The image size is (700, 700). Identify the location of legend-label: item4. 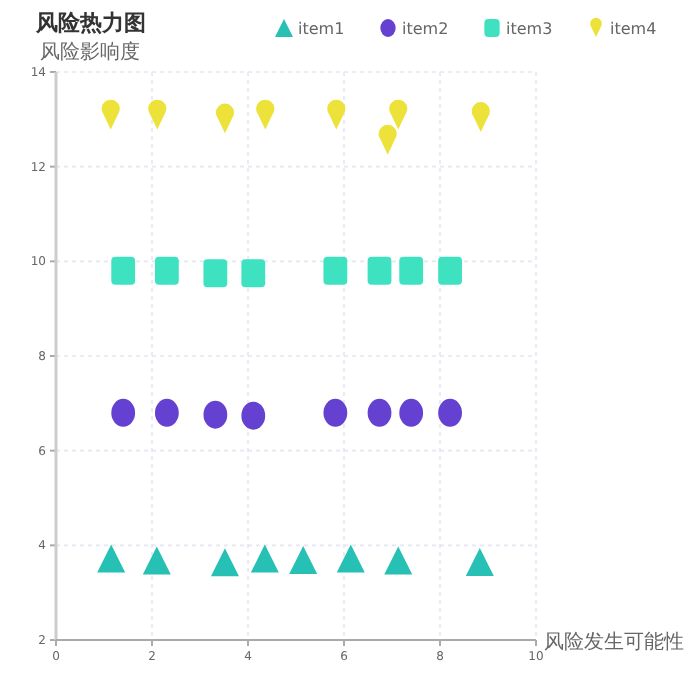
(633, 29).